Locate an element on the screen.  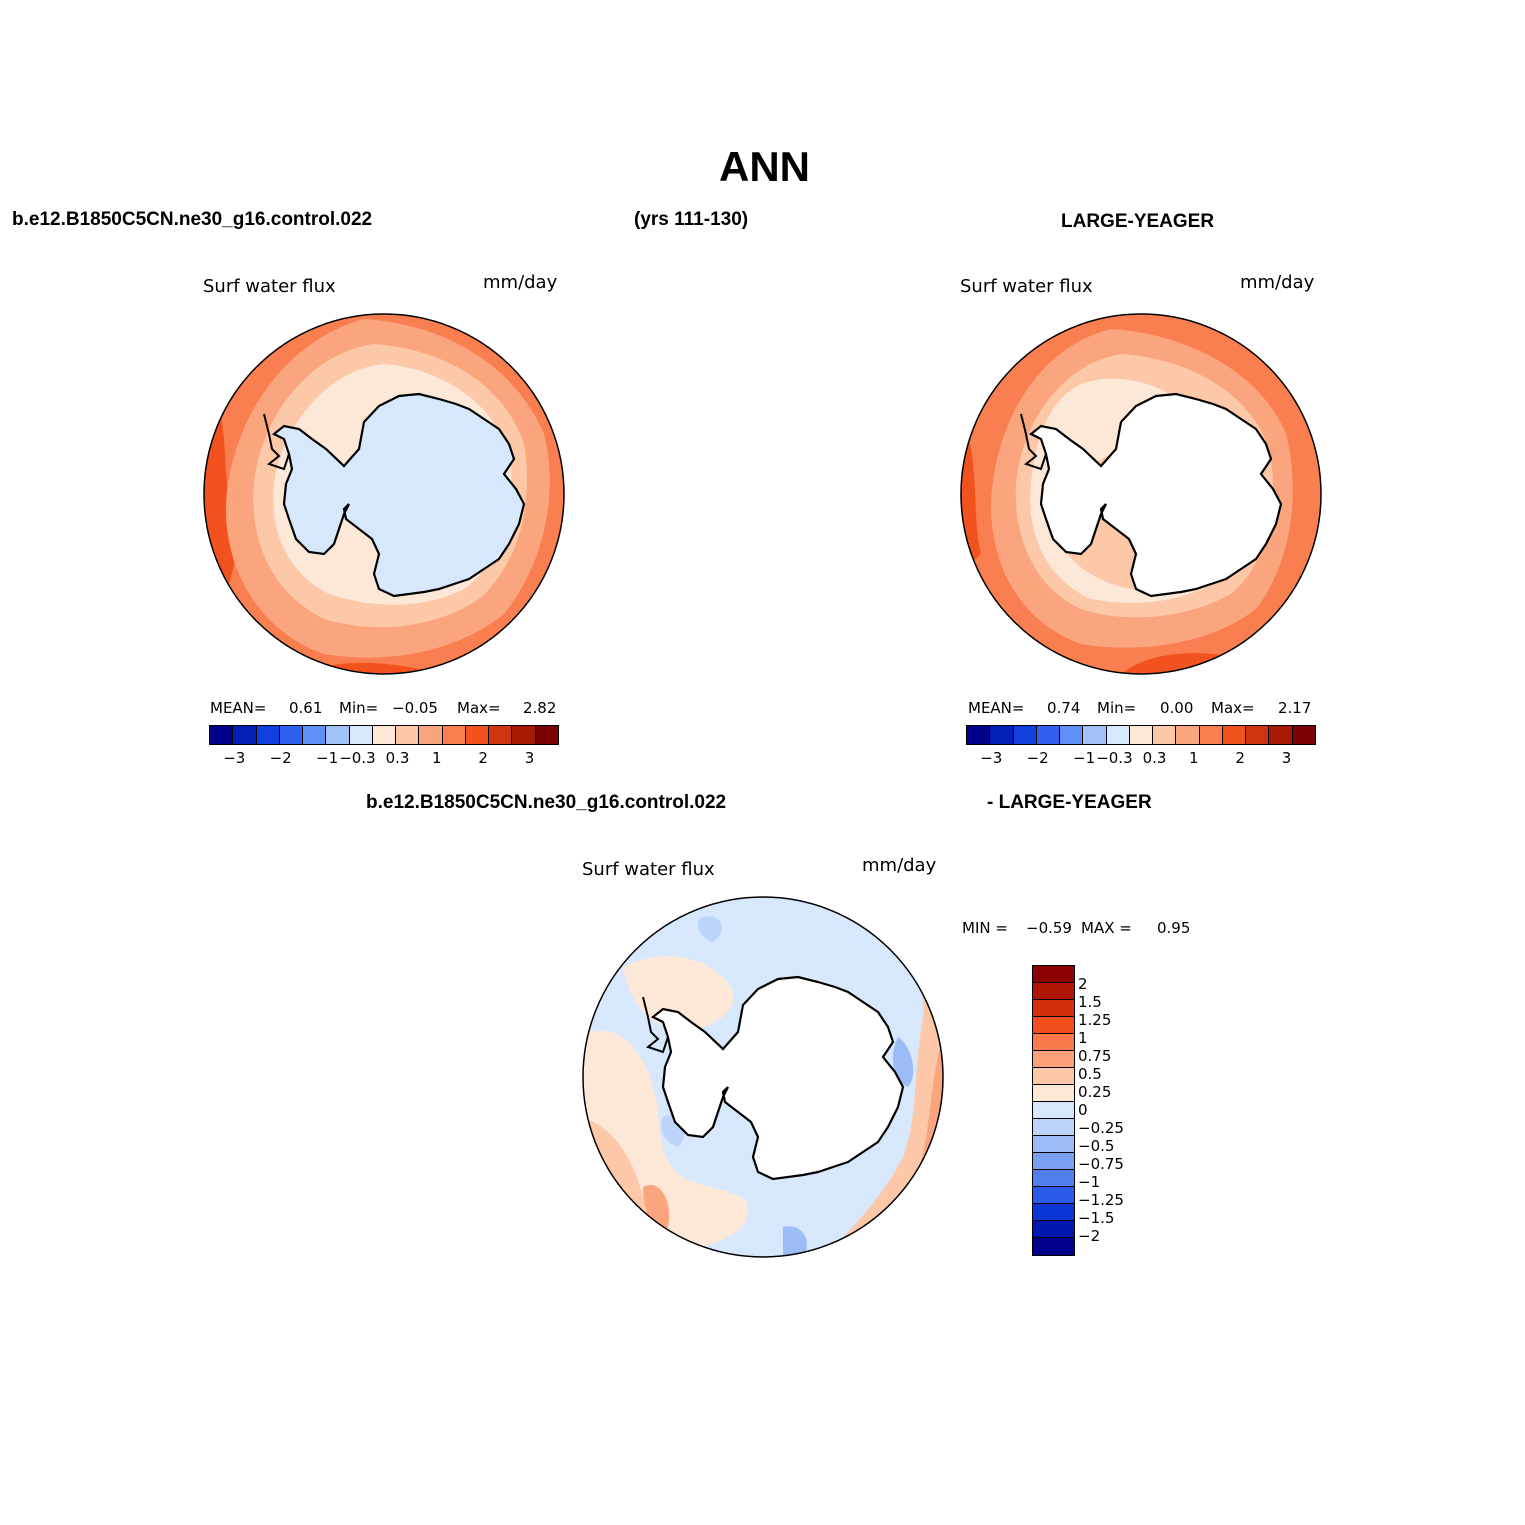
obs-colorbar-tick-label: 1 is located at coordinates (1194, 758).